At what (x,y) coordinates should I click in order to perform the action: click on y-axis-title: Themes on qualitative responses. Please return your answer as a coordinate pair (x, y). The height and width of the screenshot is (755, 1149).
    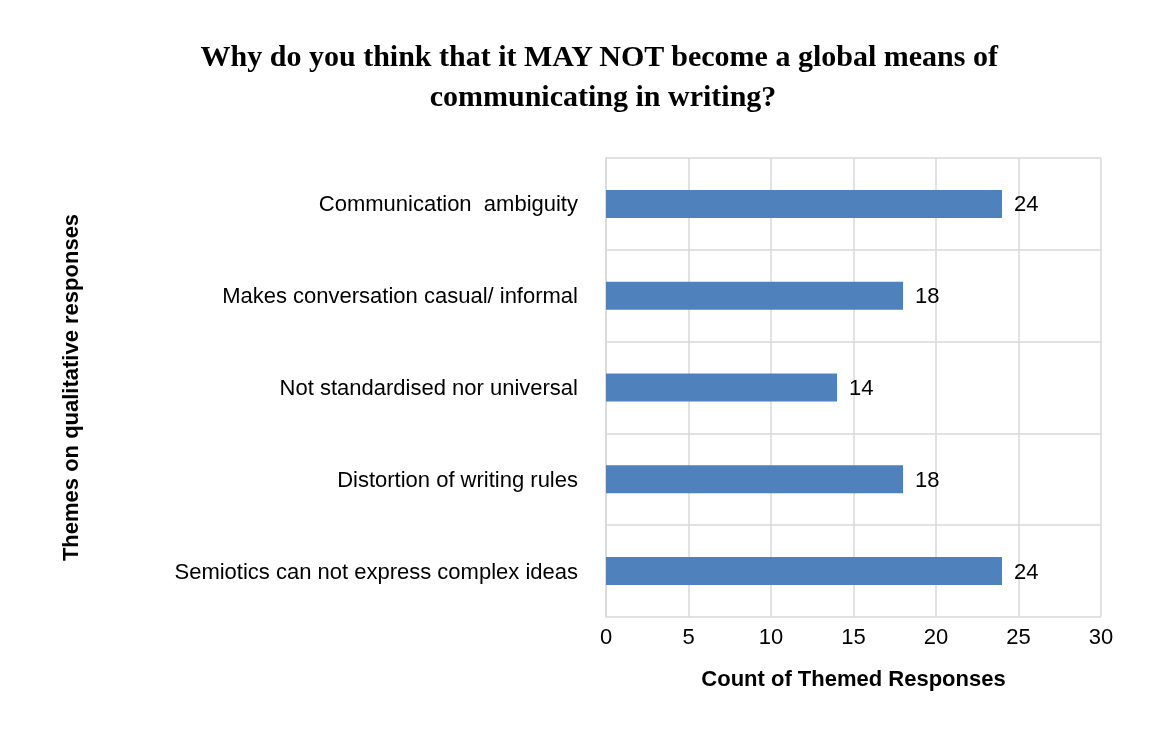
    Looking at the image, I should click on (70, 387).